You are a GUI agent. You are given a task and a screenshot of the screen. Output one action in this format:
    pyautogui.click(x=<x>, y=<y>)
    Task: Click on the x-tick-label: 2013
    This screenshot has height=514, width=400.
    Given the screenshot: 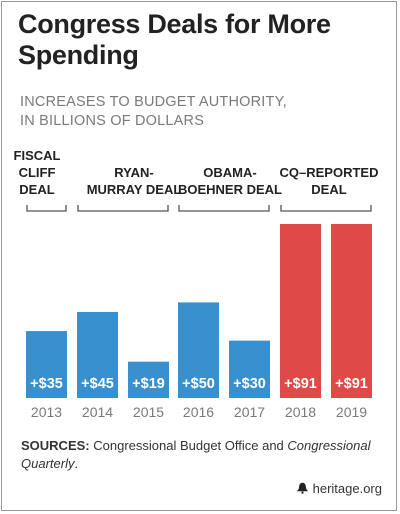 What is the action you would take?
    pyautogui.click(x=46, y=412)
    